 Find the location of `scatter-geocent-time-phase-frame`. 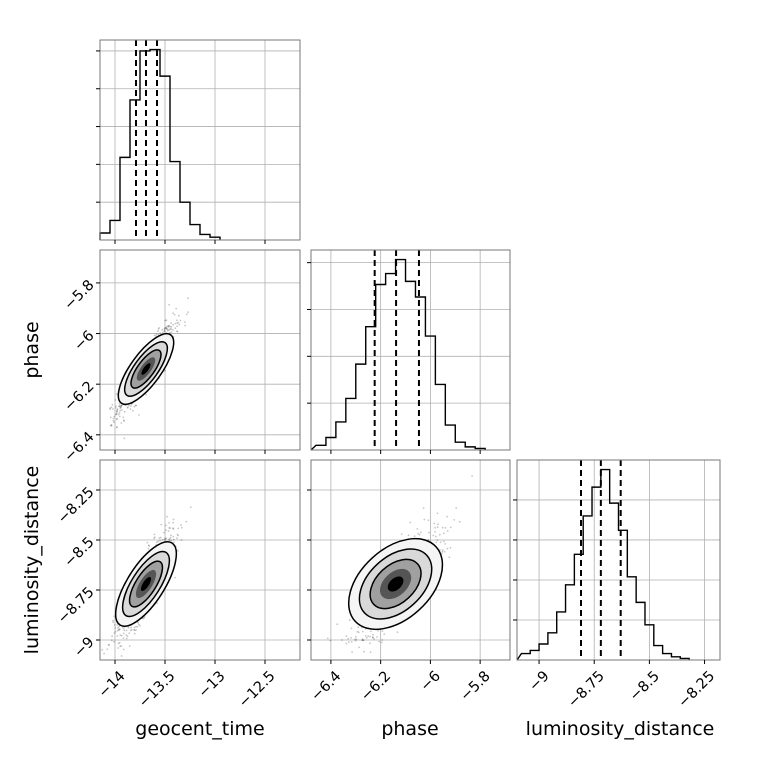

scatter-geocent-time-phase-frame is located at coordinates (200, 350).